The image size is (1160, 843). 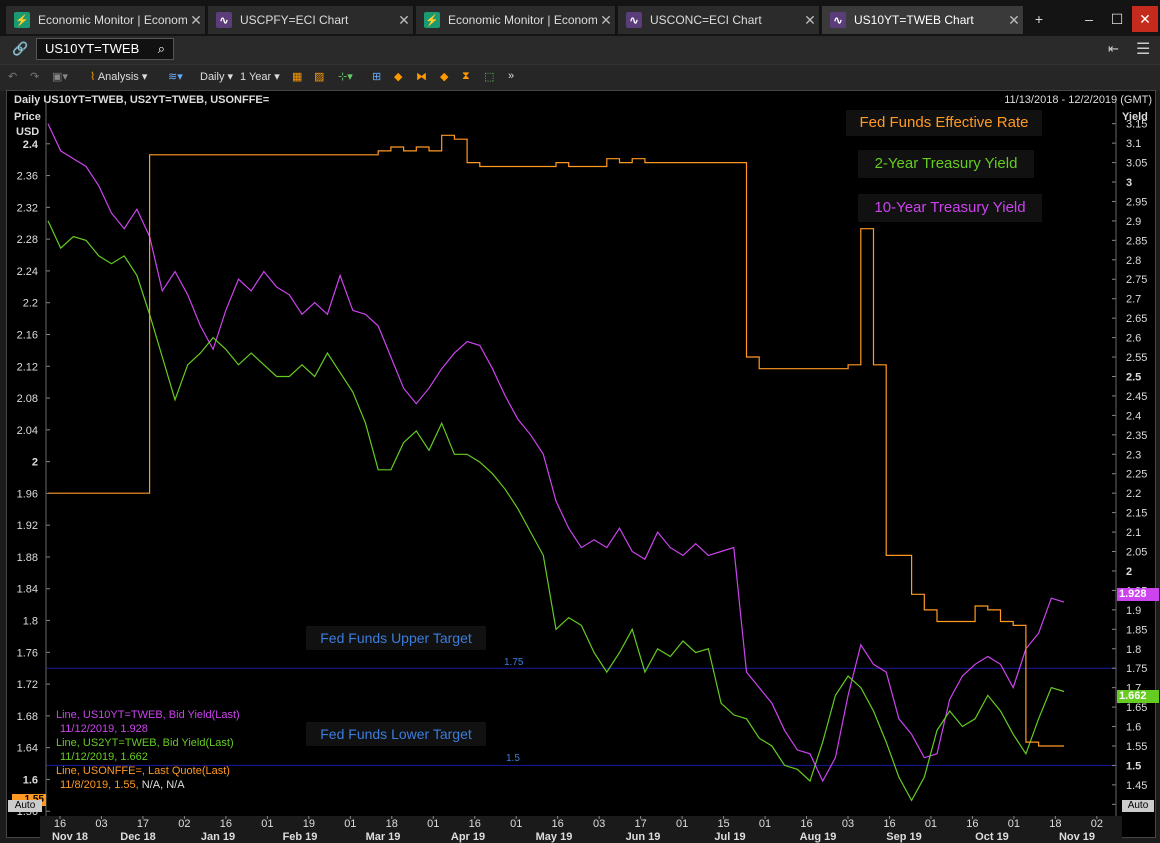 What do you see at coordinates (319, 77) in the screenshot?
I see `compare-icon: ▨` at bounding box center [319, 77].